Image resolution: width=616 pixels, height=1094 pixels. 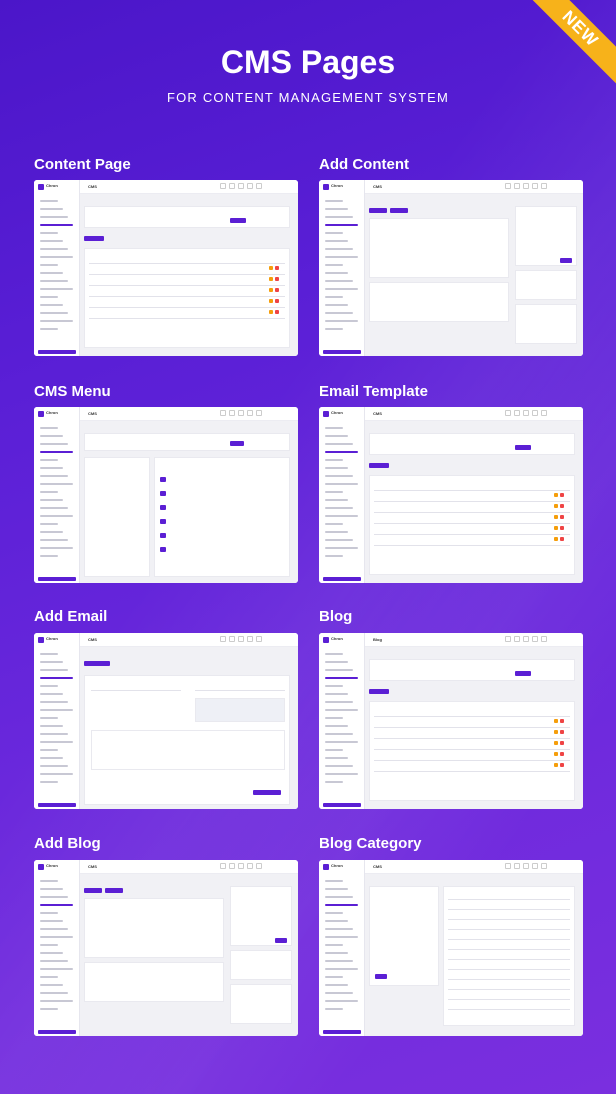 I want to click on mini-save-button, so click(x=381, y=976).